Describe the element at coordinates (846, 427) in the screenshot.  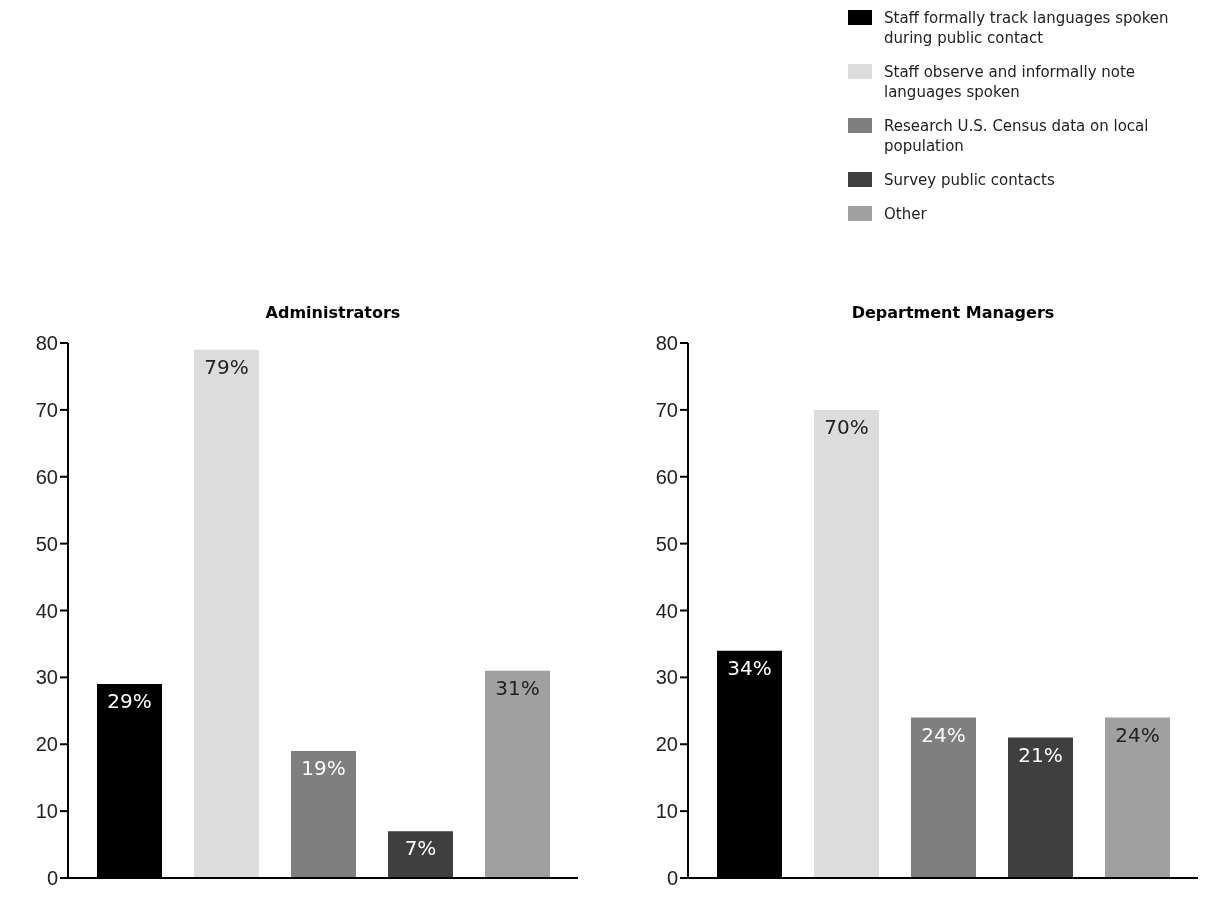
I see `data-label: 70%` at that location.